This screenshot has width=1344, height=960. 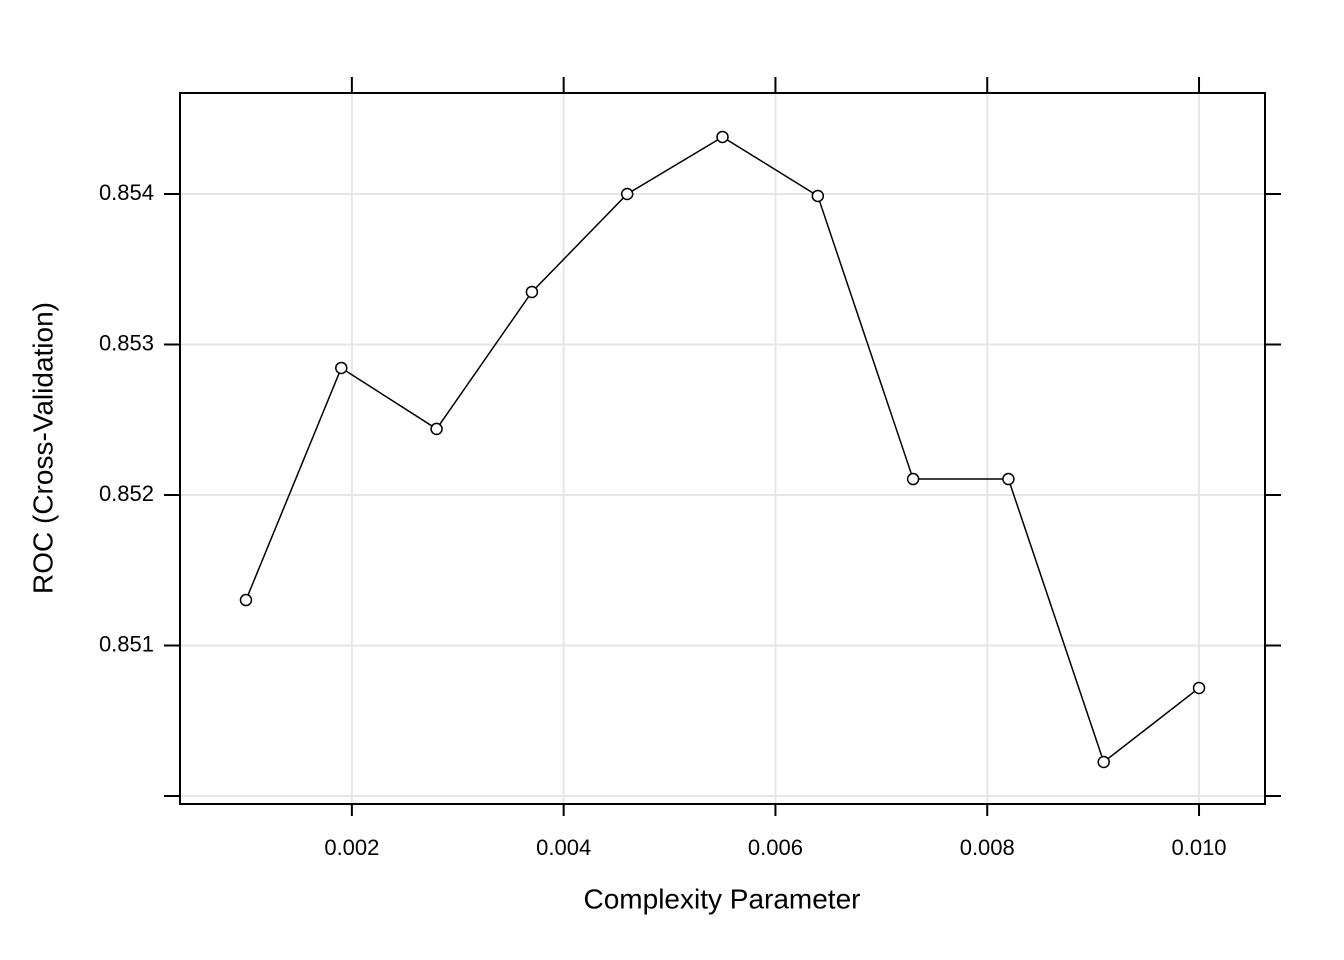 What do you see at coordinates (126, 493) in the screenshot?
I see `y-tick-label: 0.852` at bounding box center [126, 493].